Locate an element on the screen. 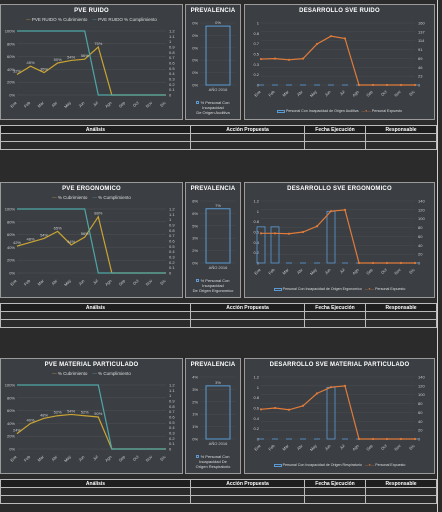  y2-tick-label: 114 is located at coordinates (421, 40).